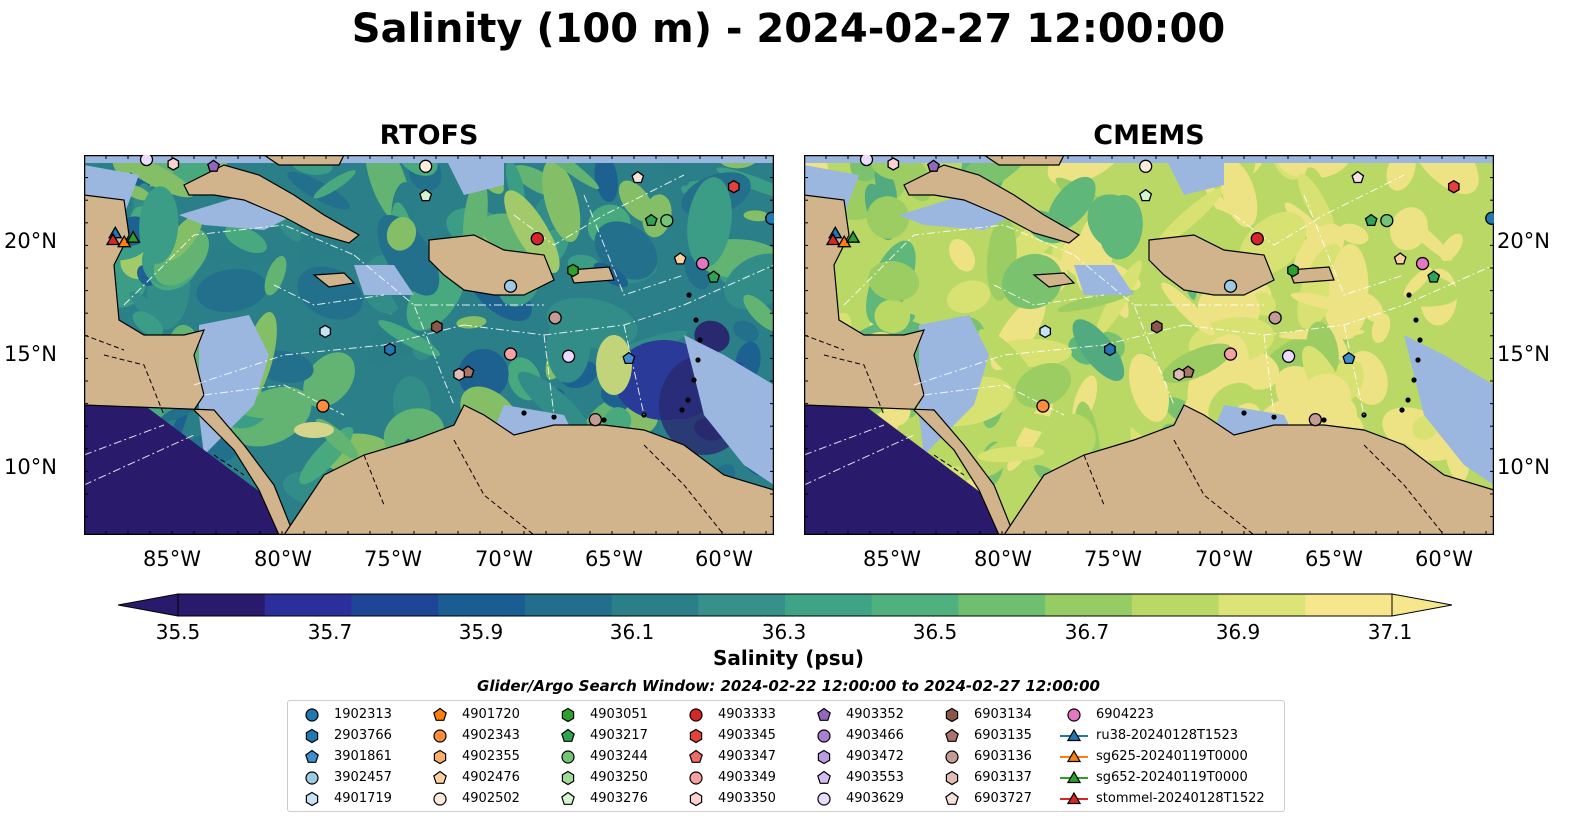 The height and width of the screenshot is (826, 1577). Describe the element at coordinates (619, 777) in the screenshot. I see `legend-label: 4903250` at that location.